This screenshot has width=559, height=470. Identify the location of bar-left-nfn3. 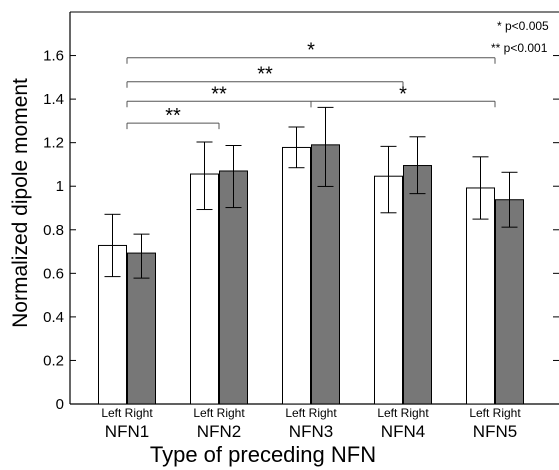
(296, 275).